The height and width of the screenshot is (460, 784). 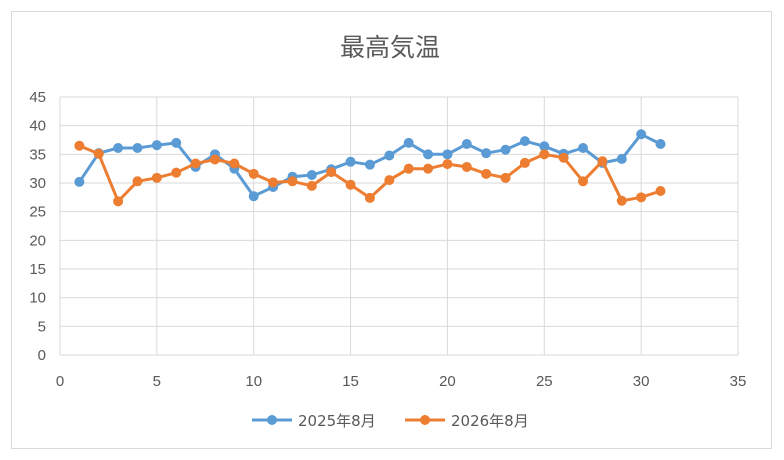 I want to click on y-tick-label: 30, so click(x=37, y=183).